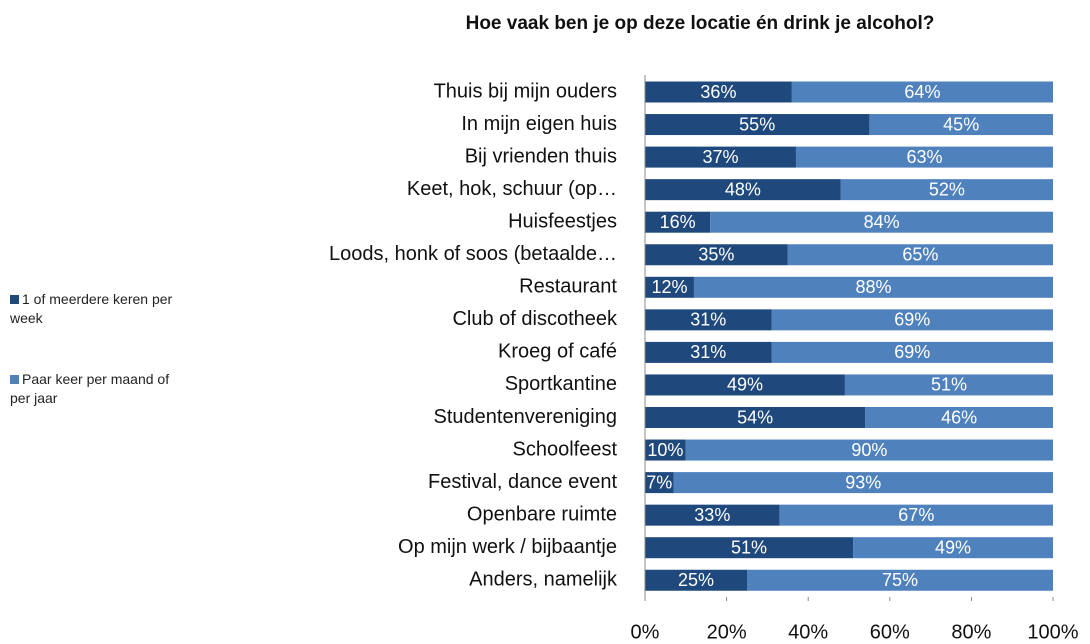  Describe the element at coordinates (543, 580) in the screenshot. I see `category-label: Anders, namelijk` at that location.